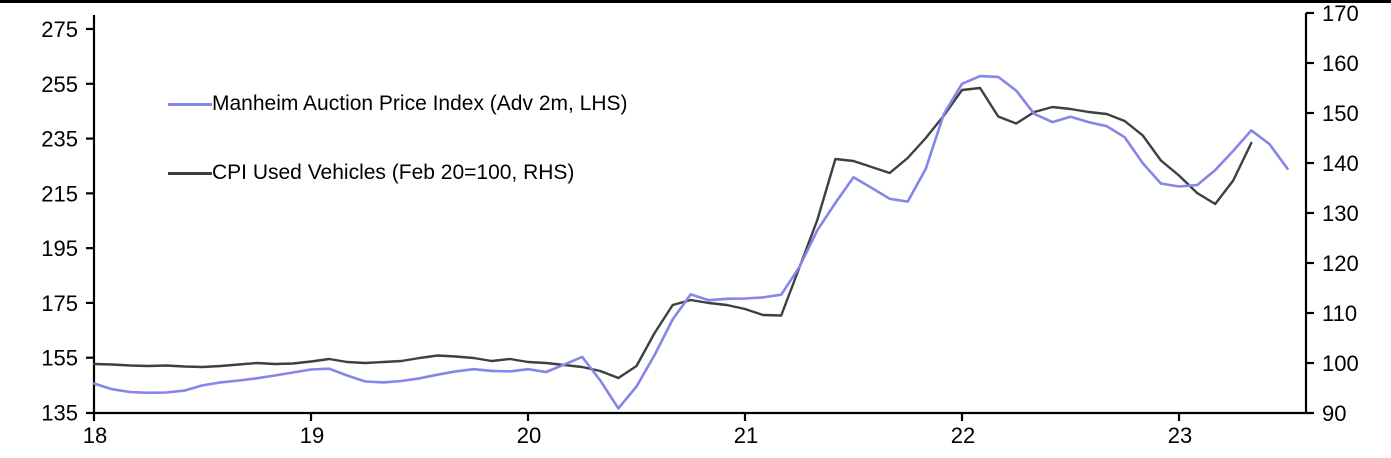  Describe the element at coordinates (393, 172) in the screenshot. I see `legend-label-cpi: CPI Used Vehicles (Feb 20=100, RHS)` at that location.